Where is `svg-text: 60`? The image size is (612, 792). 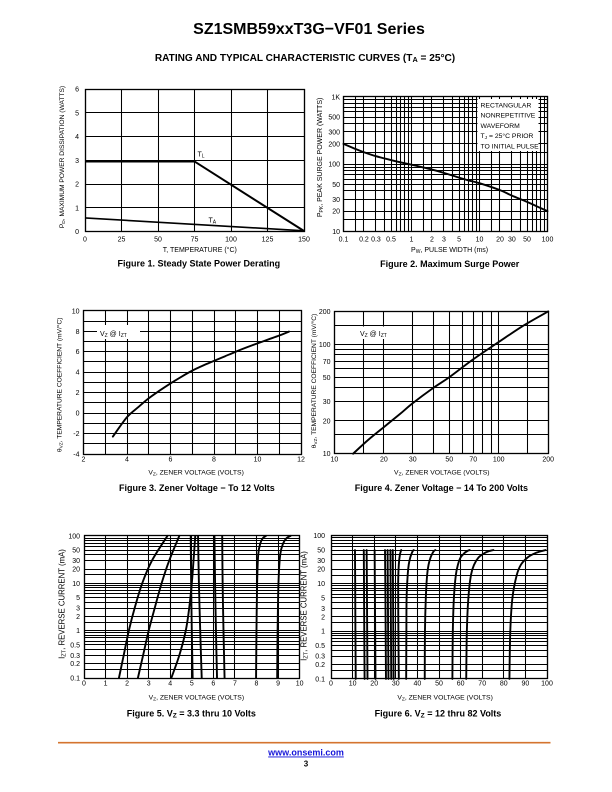
svg-text: 60 is located at coordinates (461, 684).